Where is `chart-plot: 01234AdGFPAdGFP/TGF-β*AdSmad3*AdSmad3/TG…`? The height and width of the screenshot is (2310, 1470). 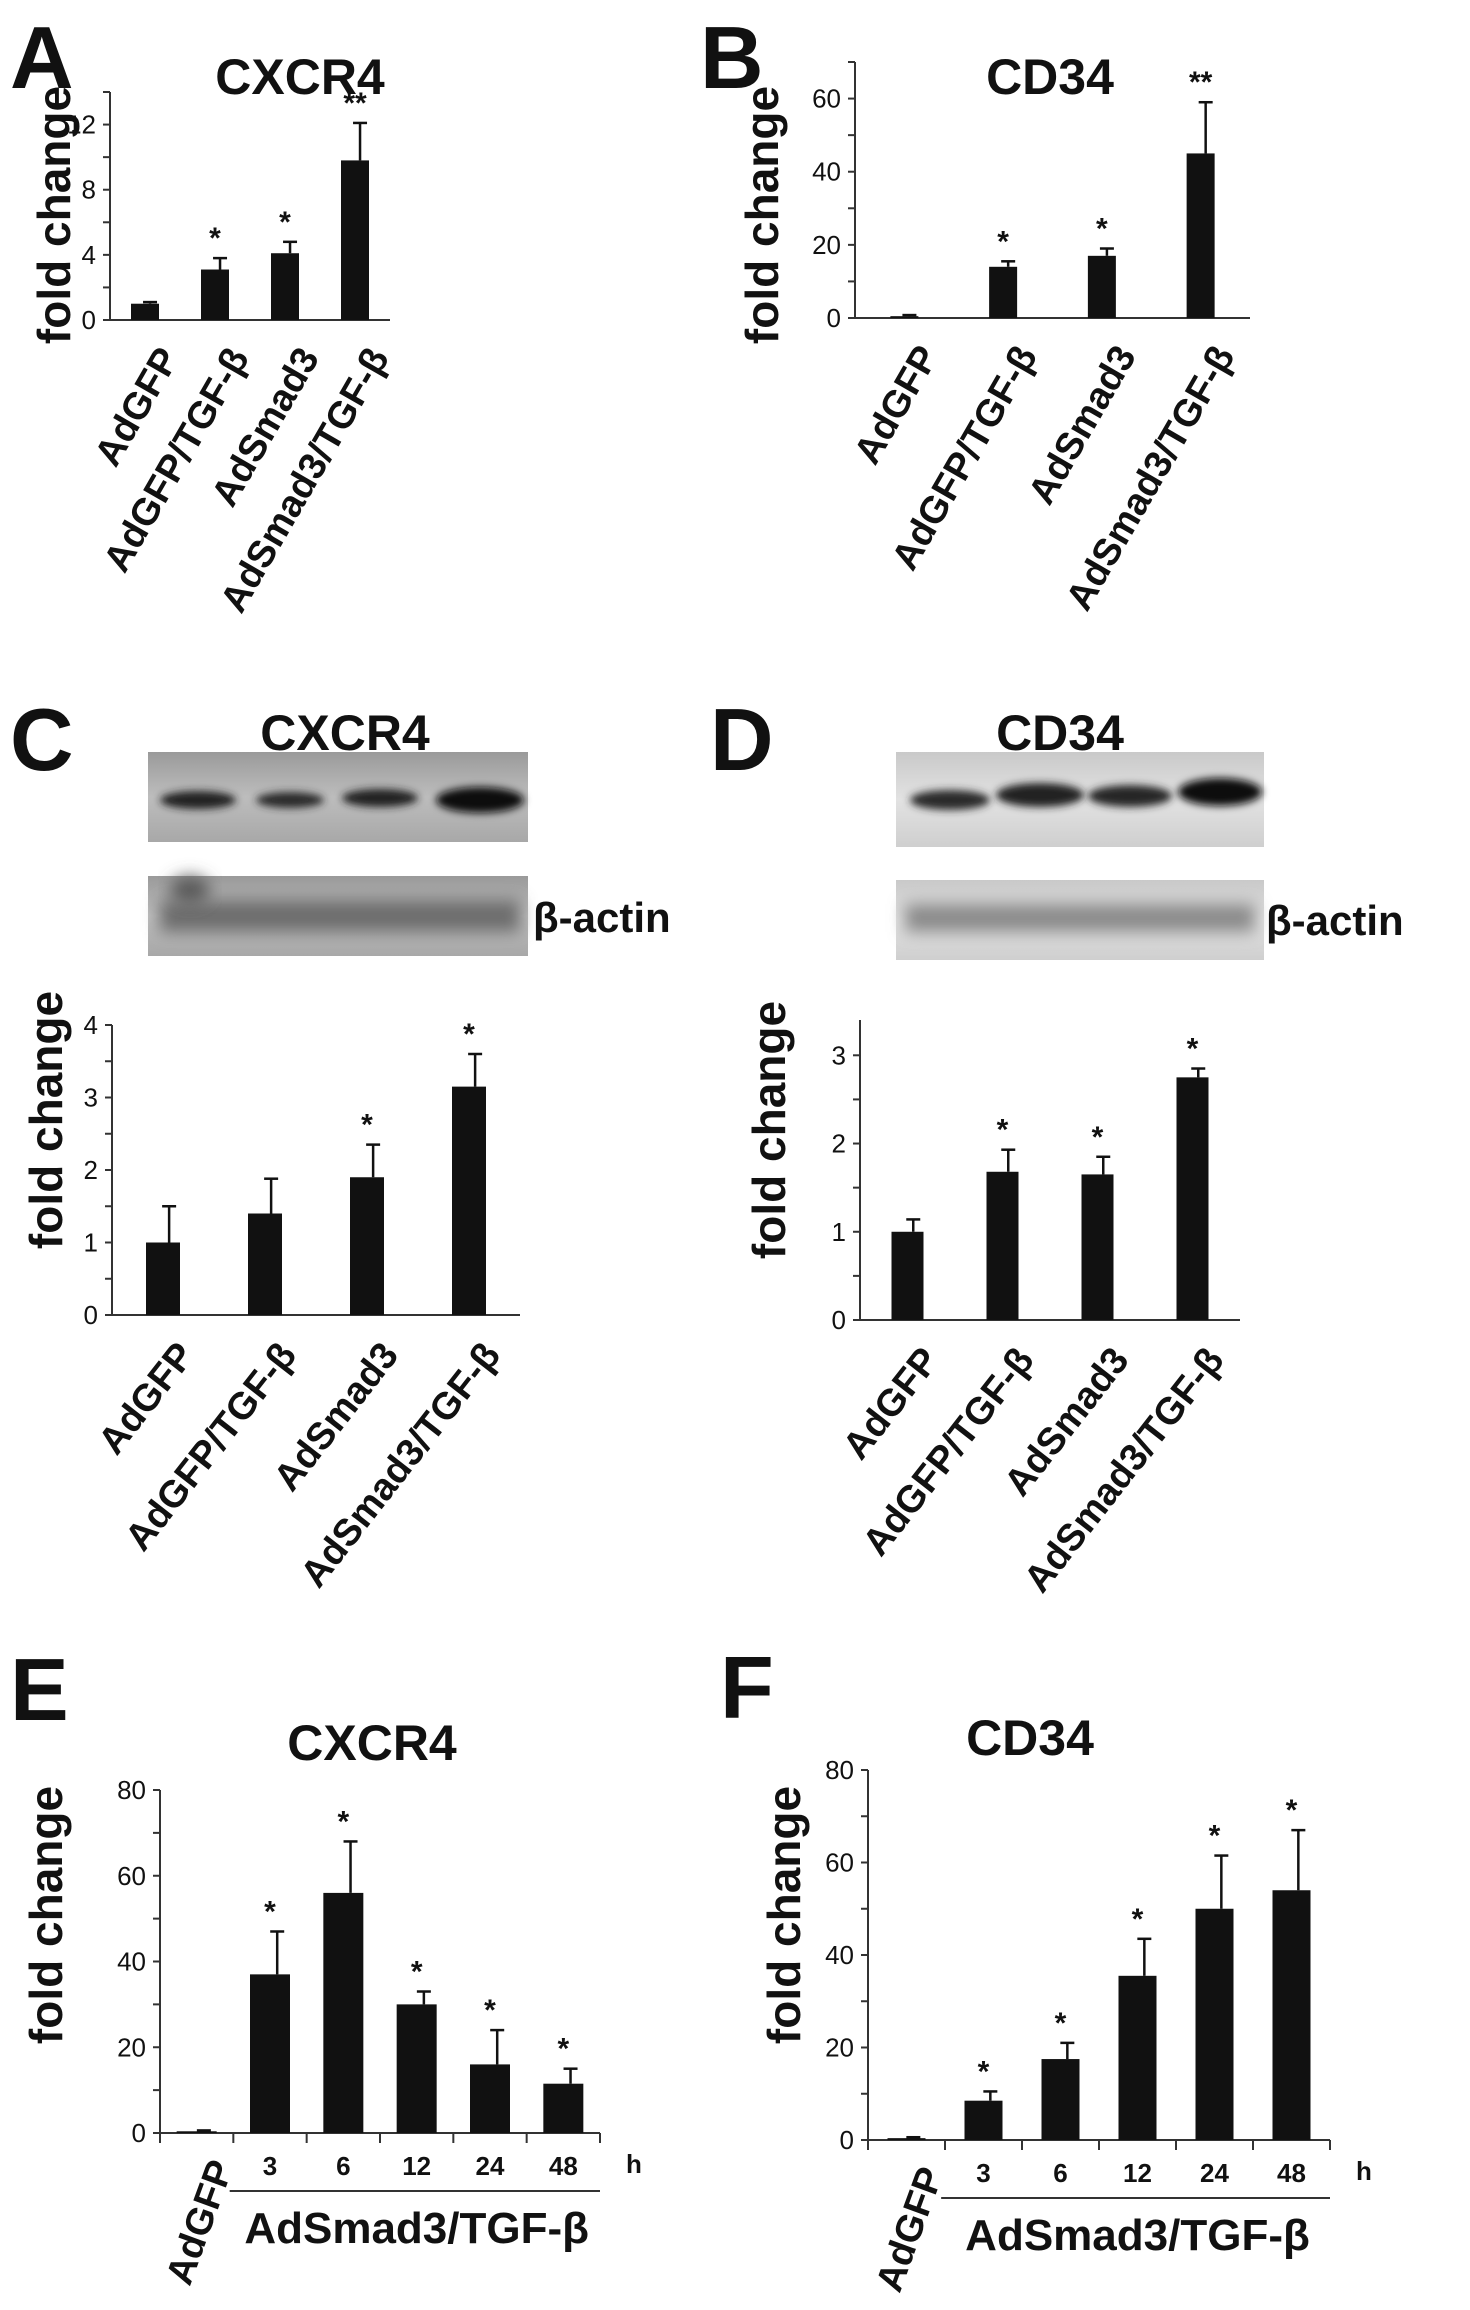
chart-plot: 01234AdGFPAdGFP/TGF-β*AdSmad3*AdSmad3/TG… is located at coordinates (302, 1302).